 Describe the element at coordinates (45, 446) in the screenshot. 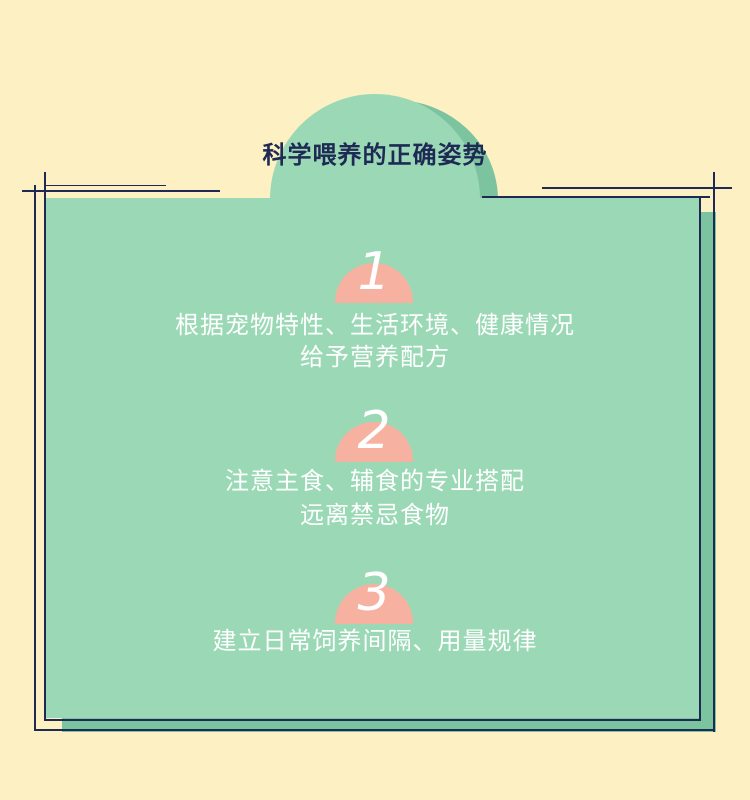

I see `frame-line-left-inner` at that location.